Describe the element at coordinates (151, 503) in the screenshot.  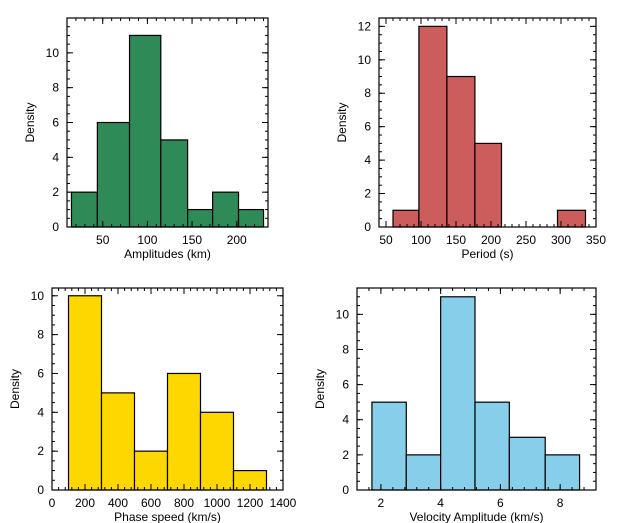
I see `x-tick-label: 600` at that location.